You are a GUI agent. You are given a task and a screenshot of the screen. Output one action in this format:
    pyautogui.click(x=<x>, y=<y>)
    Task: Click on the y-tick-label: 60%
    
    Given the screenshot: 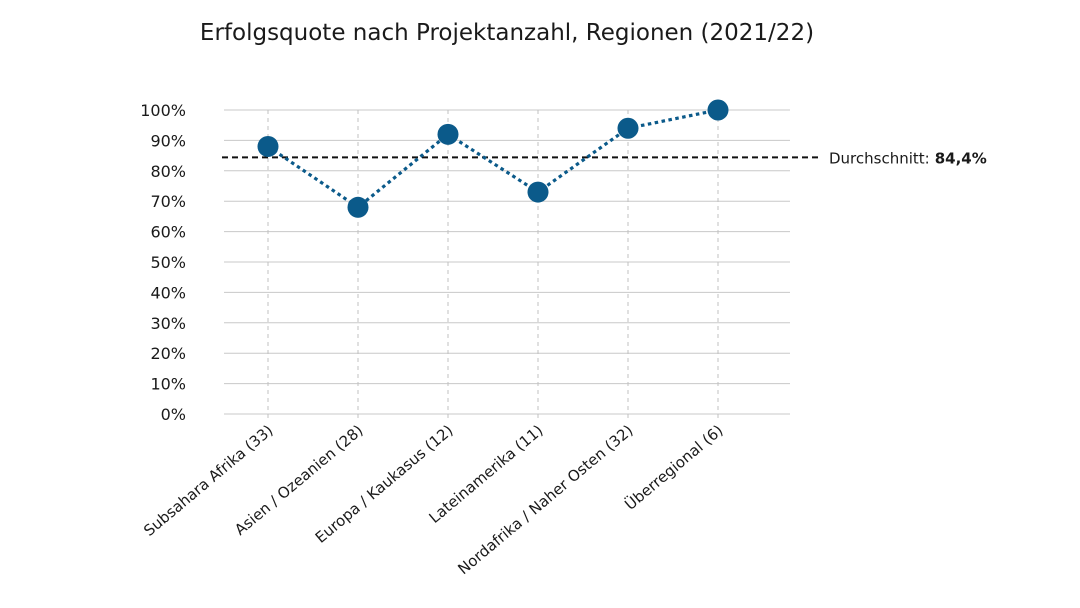 What is the action you would take?
    pyautogui.click(x=168, y=232)
    